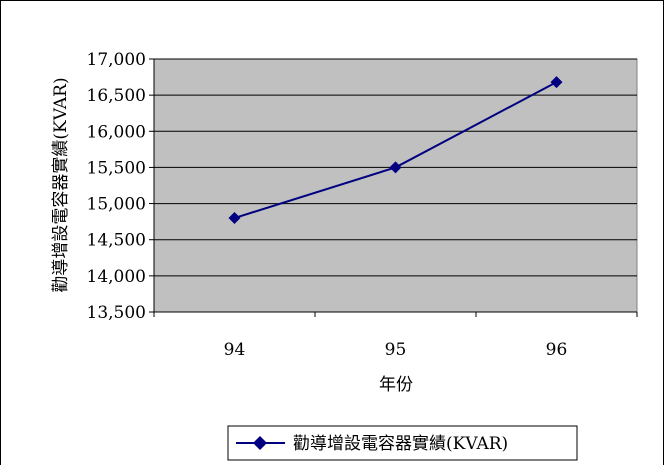 Image resolution: width=664 pixels, height=465 pixels. What do you see at coordinates (116, 168) in the screenshot?
I see `y-tick-label: 15,500` at bounding box center [116, 168].